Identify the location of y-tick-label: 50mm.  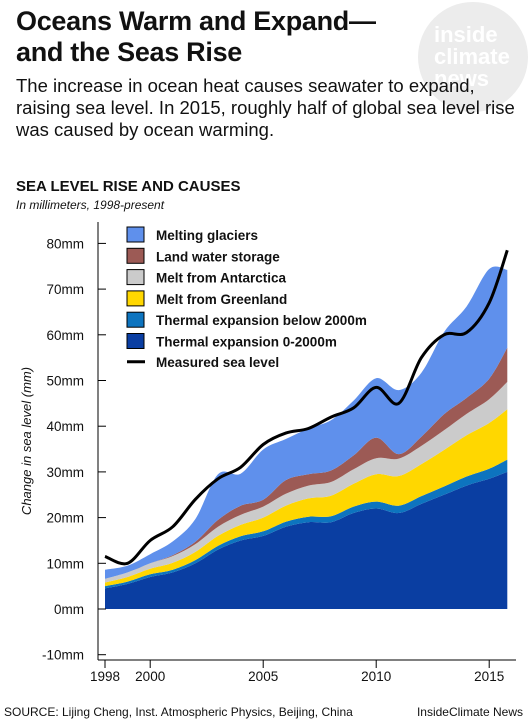
(65, 381).